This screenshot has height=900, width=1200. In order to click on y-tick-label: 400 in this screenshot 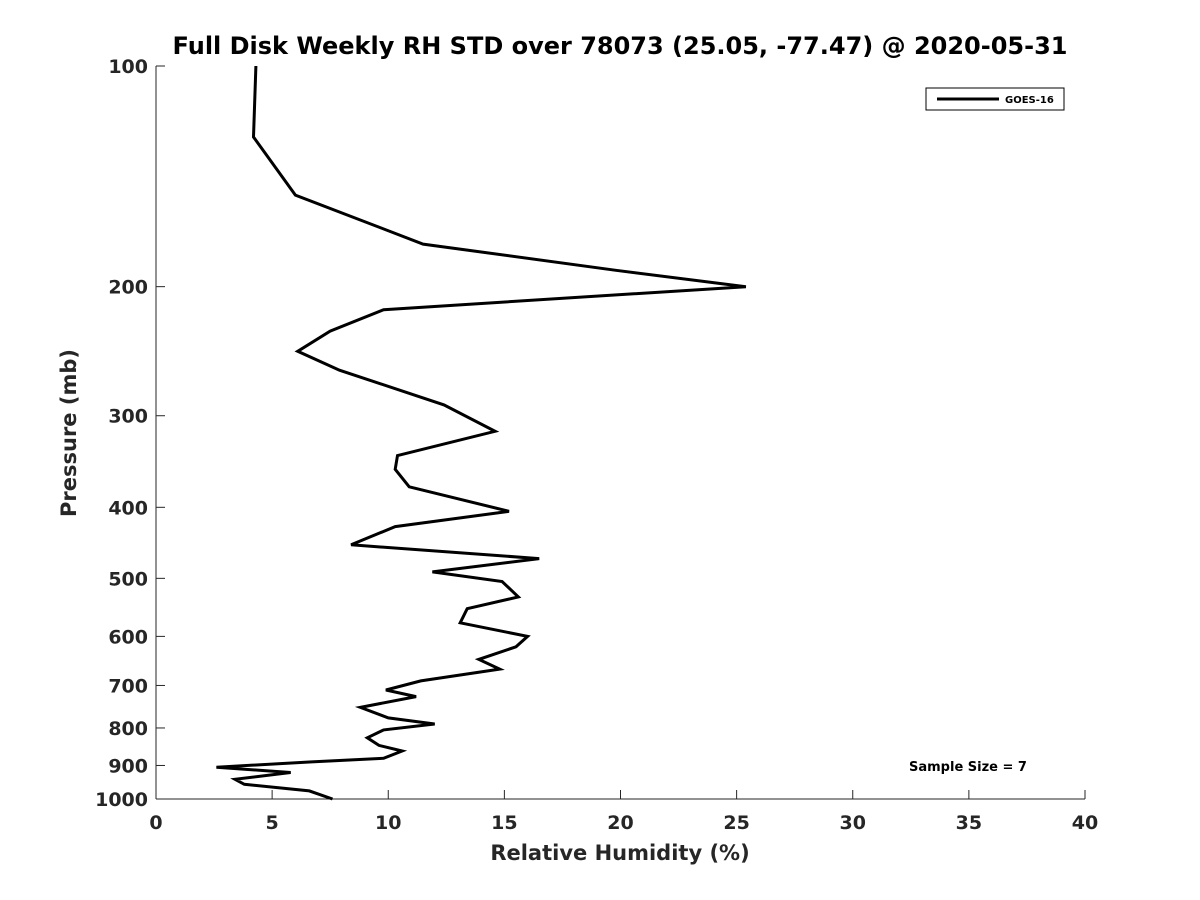, I will do `click(128, 508)`.